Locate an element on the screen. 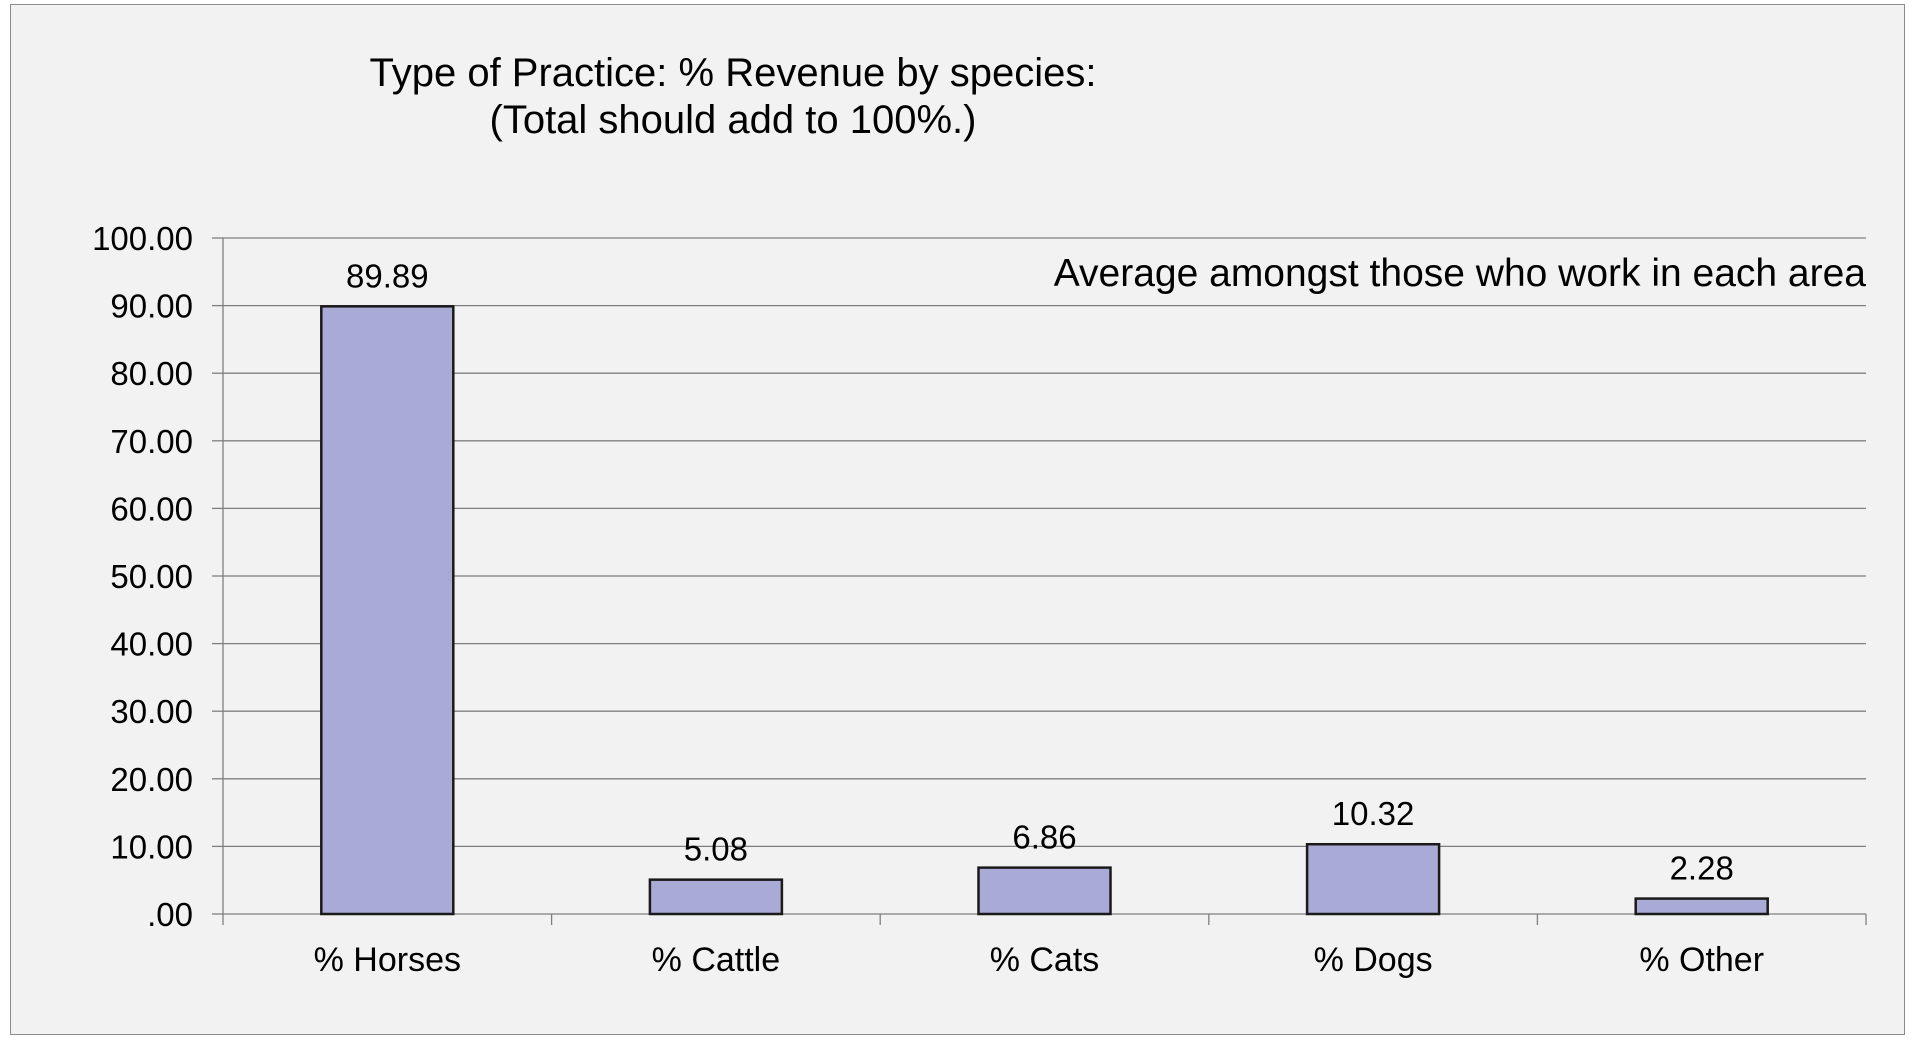 The width and height of the screenshot is (1915, 1039). category-label: % Cattle is located at coordinates (716, 960).